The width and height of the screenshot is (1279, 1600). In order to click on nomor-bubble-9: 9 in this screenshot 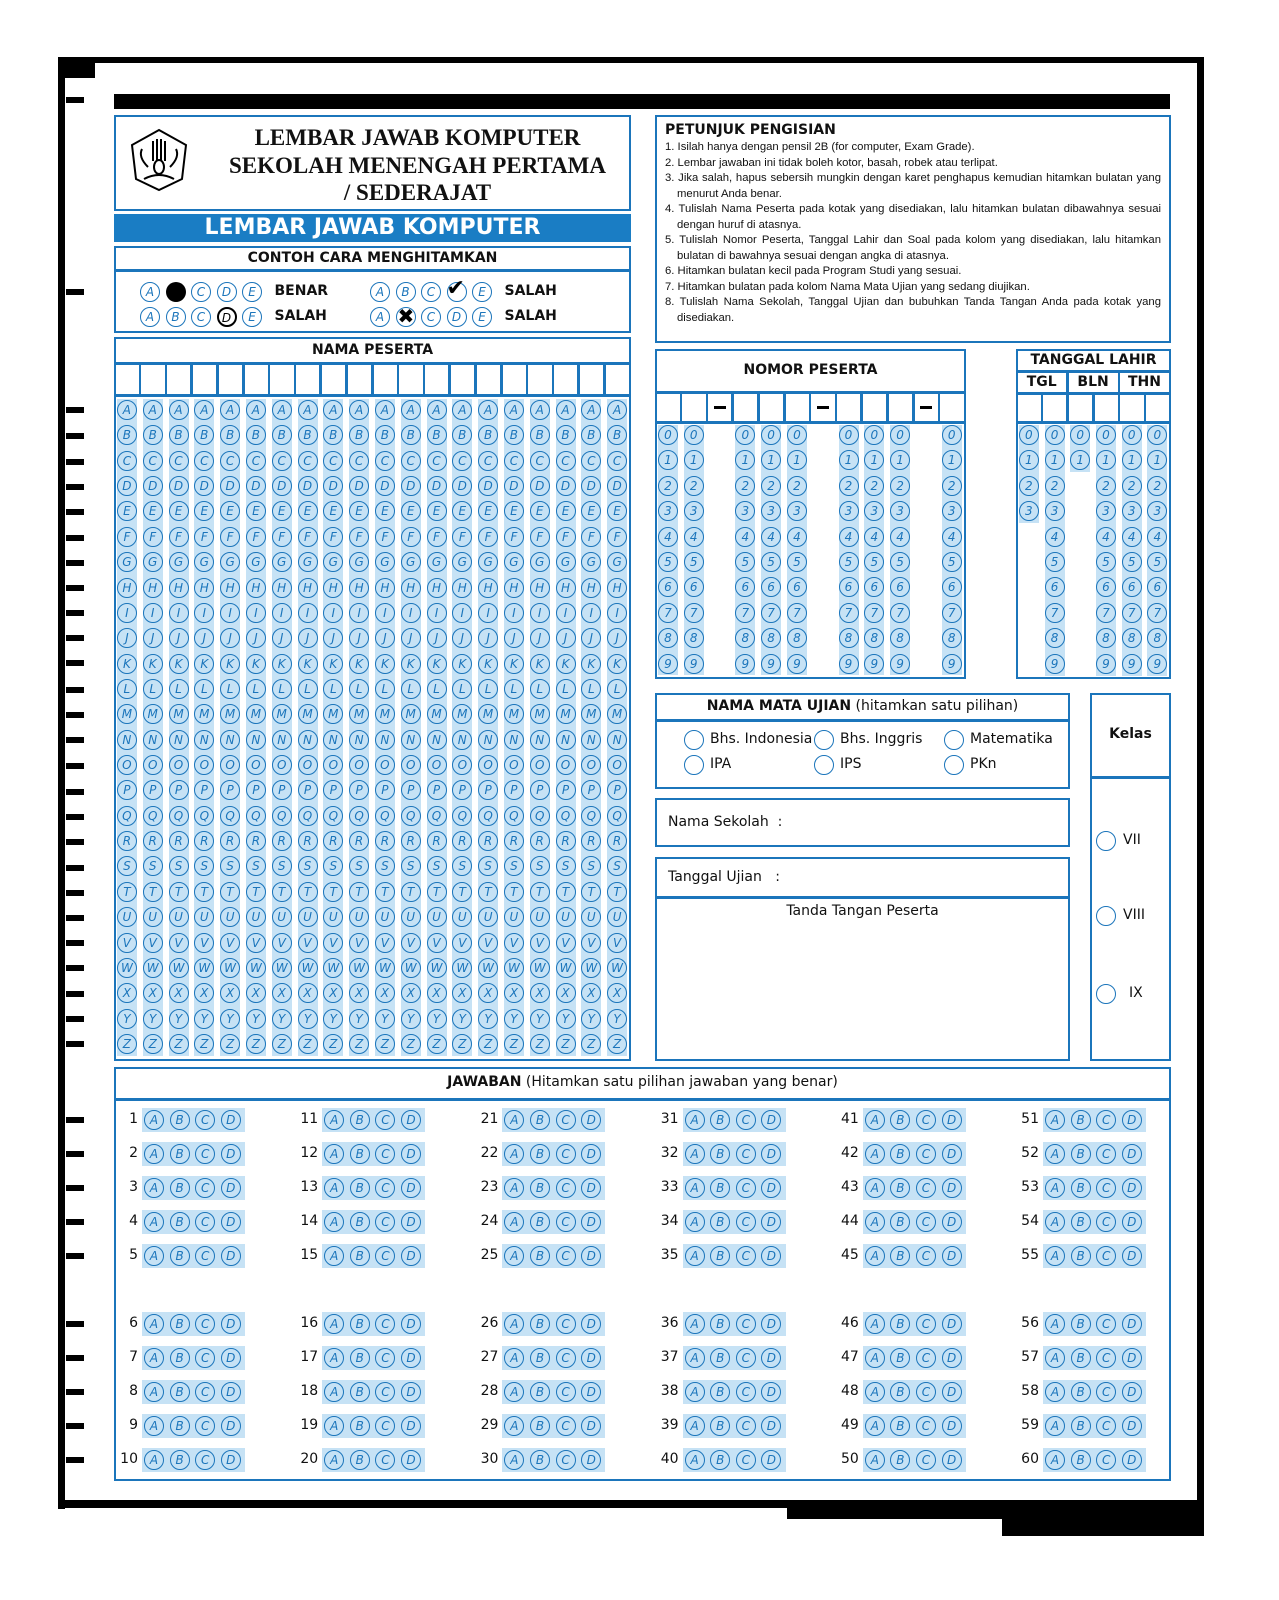, I will do `click(693, 663)`.